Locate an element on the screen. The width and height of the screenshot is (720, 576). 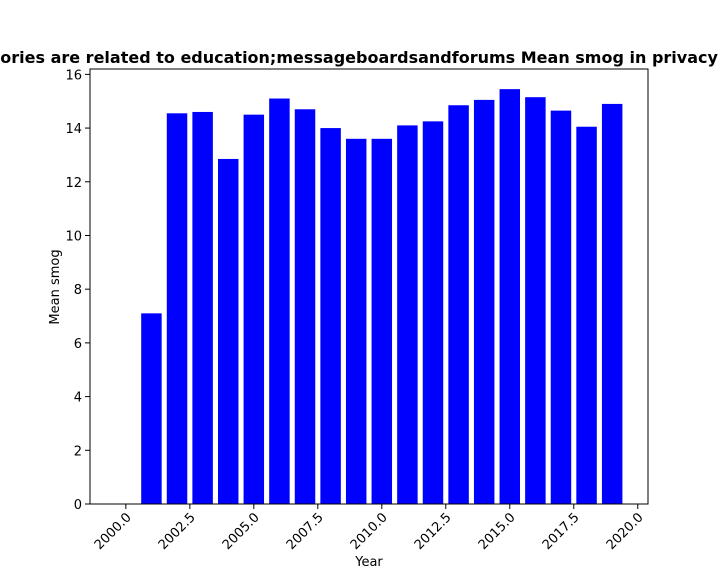
bar-2005 is located at coordinates (254, 309).